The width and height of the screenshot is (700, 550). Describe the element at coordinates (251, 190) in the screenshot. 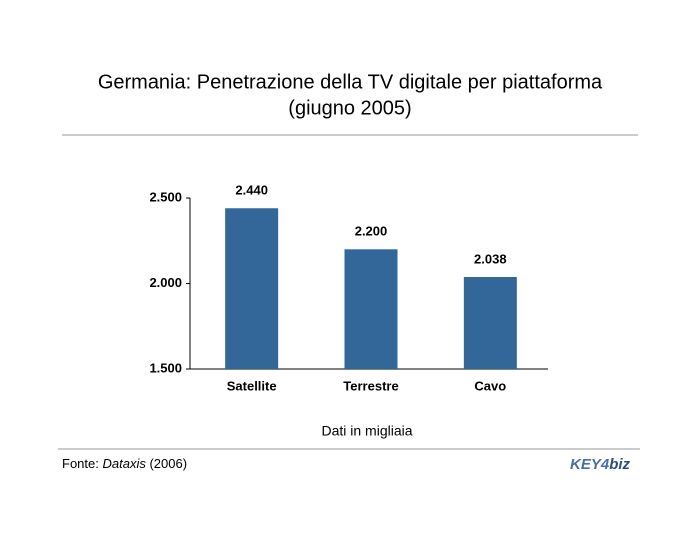

I see `value-label: 2.440` at that location.